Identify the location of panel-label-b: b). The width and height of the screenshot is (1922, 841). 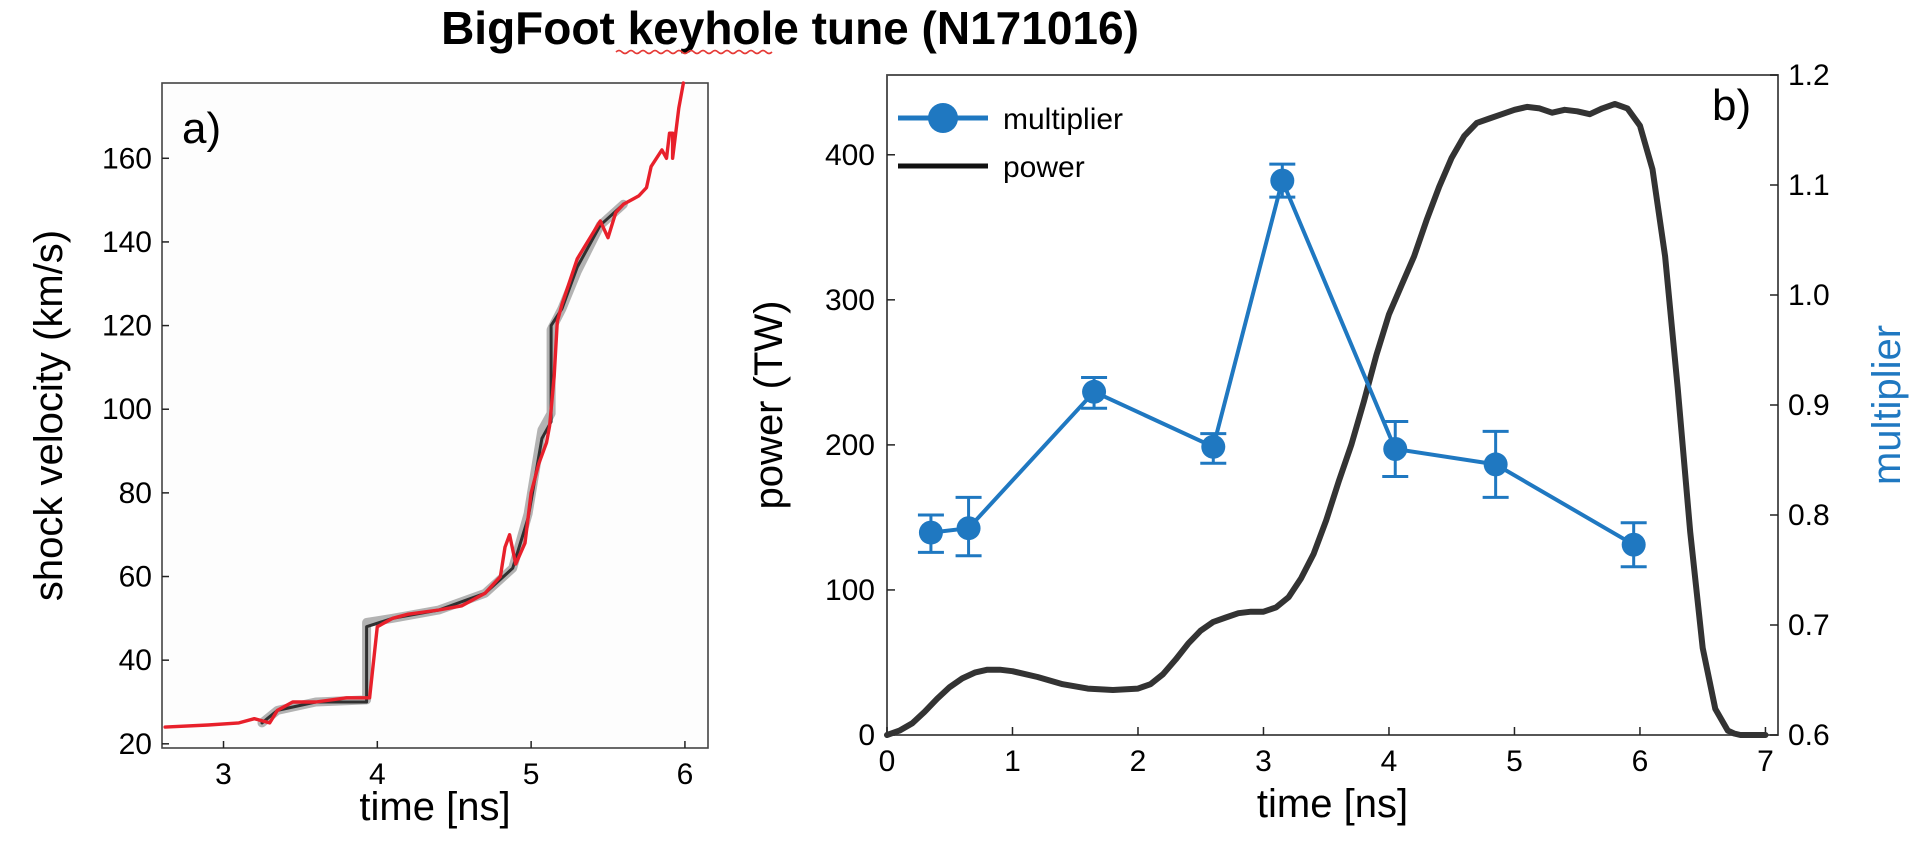
(1731, 105).